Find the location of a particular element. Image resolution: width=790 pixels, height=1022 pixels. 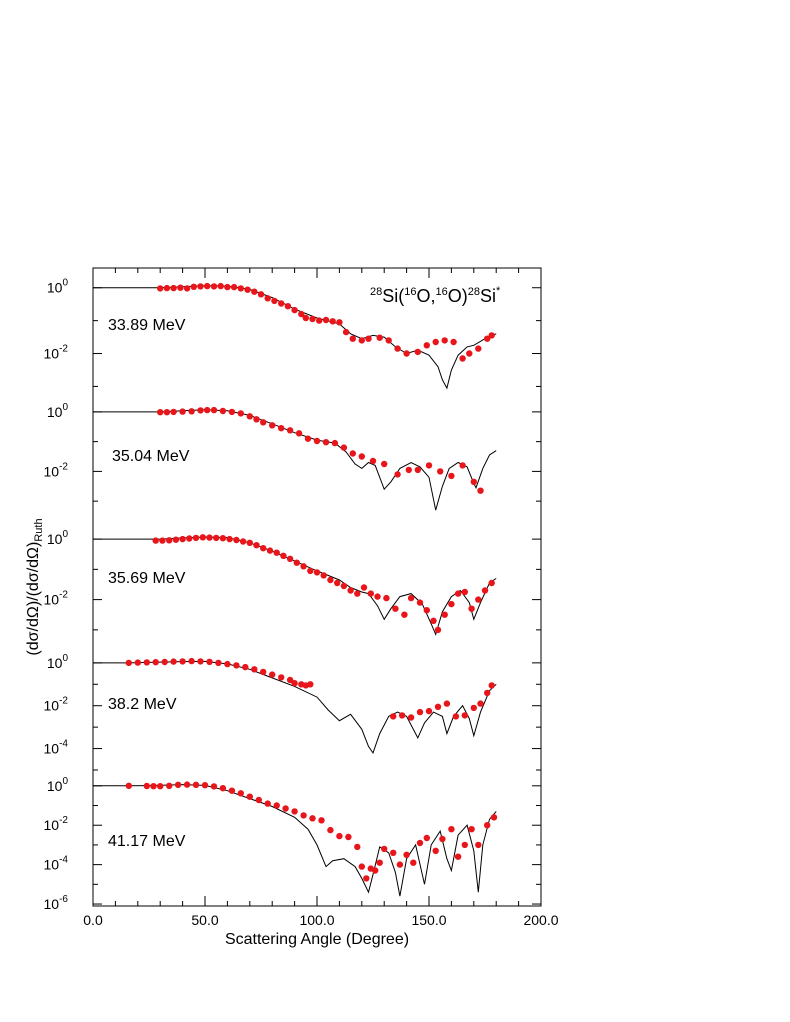

y-tick-label: 10⁻⁶ is located at coordinates (56, 903).